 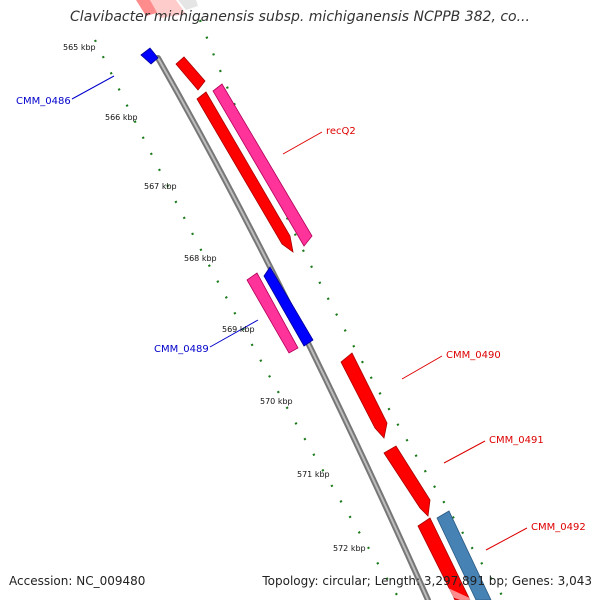 What do you see at coordinates (558, 527) in the screenshot?
I see `label-cmm0492: CMM_0492` at bounding box center [558, 527].